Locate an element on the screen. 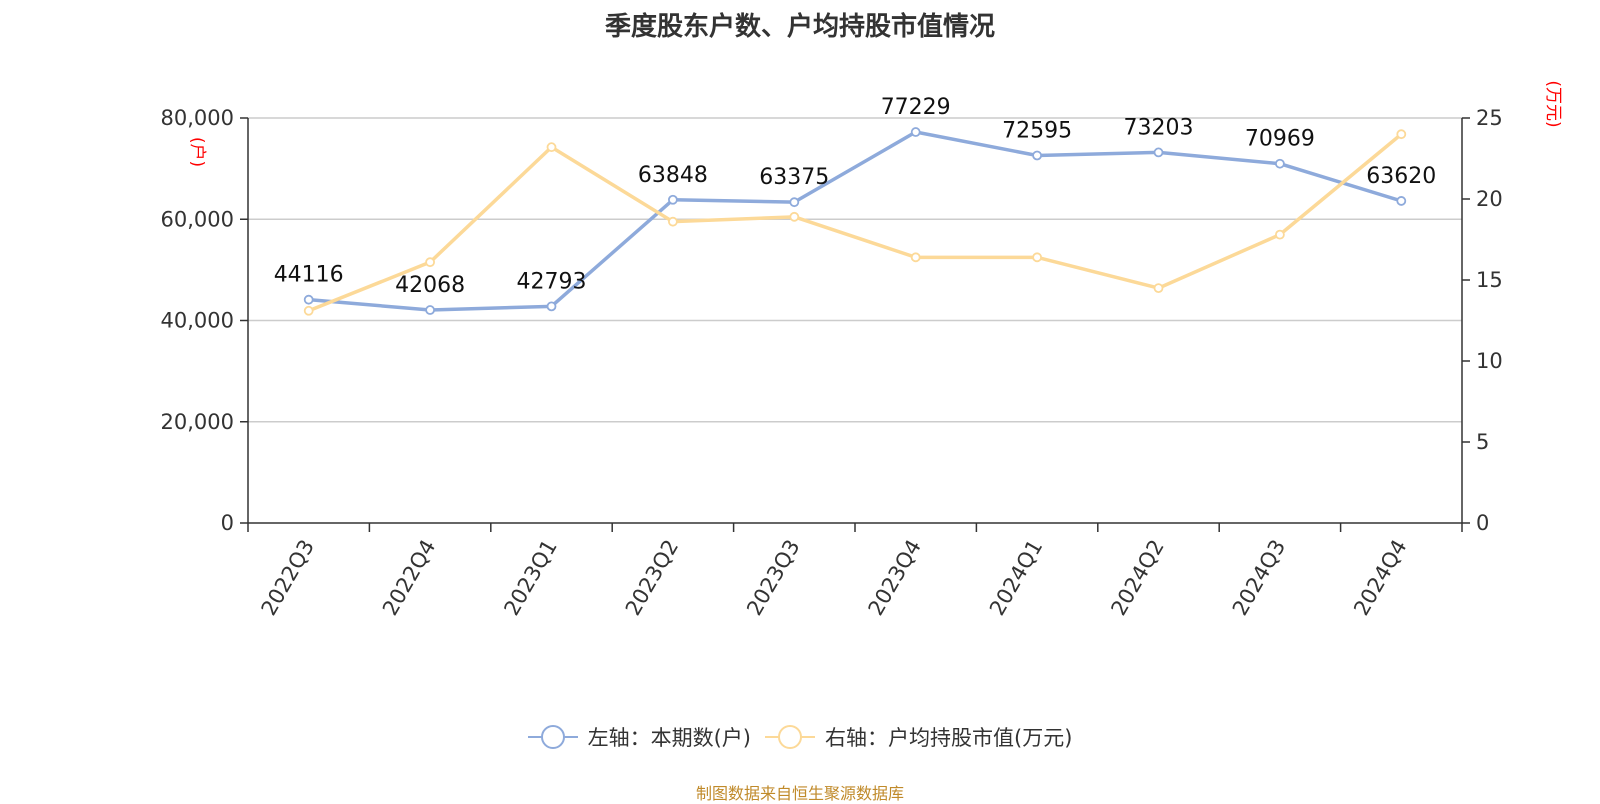 This screenshot has width=1600, height=804. left-axis-unit: (户) is located at coordinates (197, 152).